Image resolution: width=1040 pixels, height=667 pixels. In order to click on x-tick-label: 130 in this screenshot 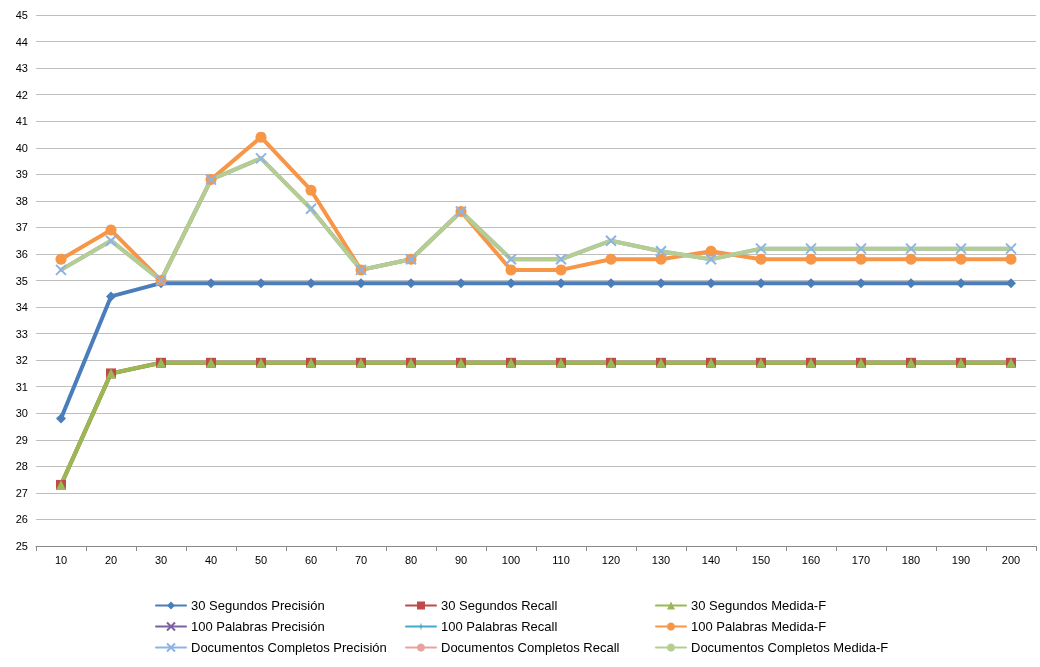, I will do `click(661, 559)`.